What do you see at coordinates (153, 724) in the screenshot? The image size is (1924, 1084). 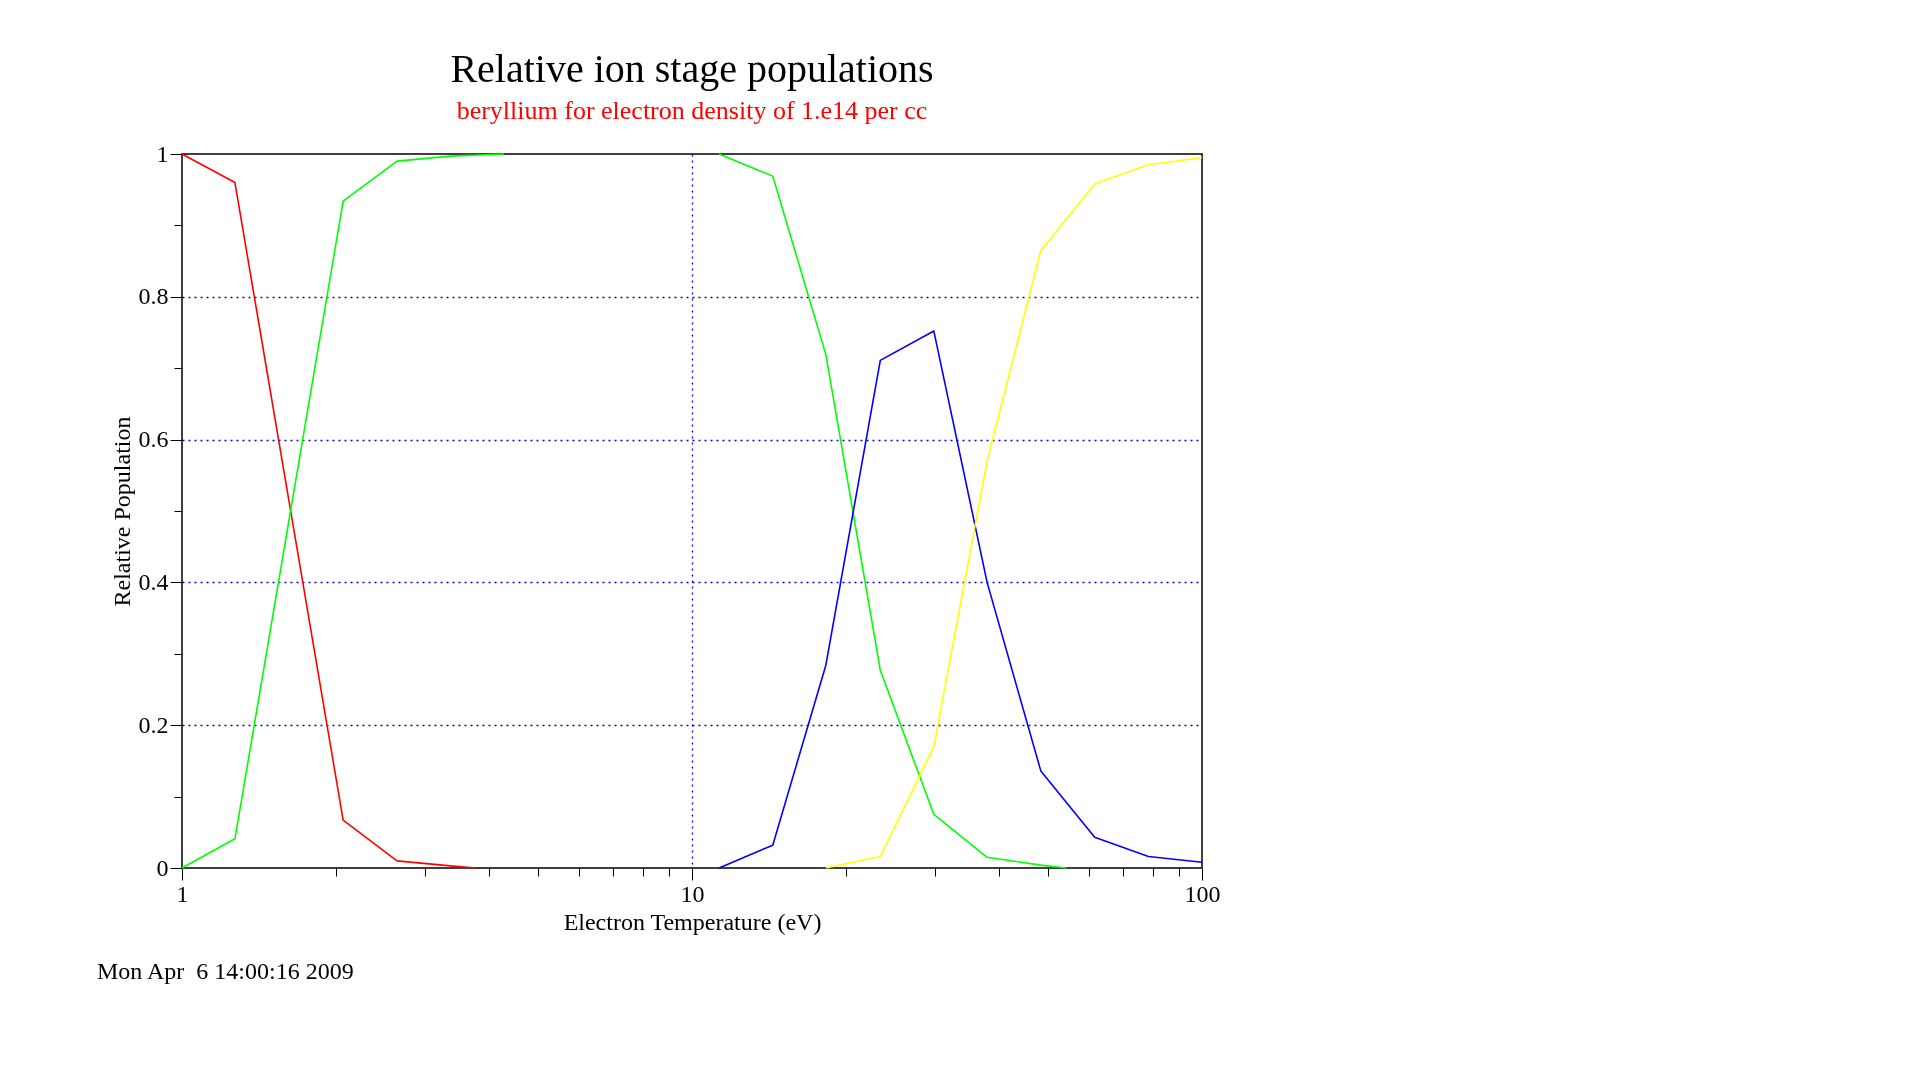 I see `y-tick-label: 0.2` at bounding box center [153, 724].